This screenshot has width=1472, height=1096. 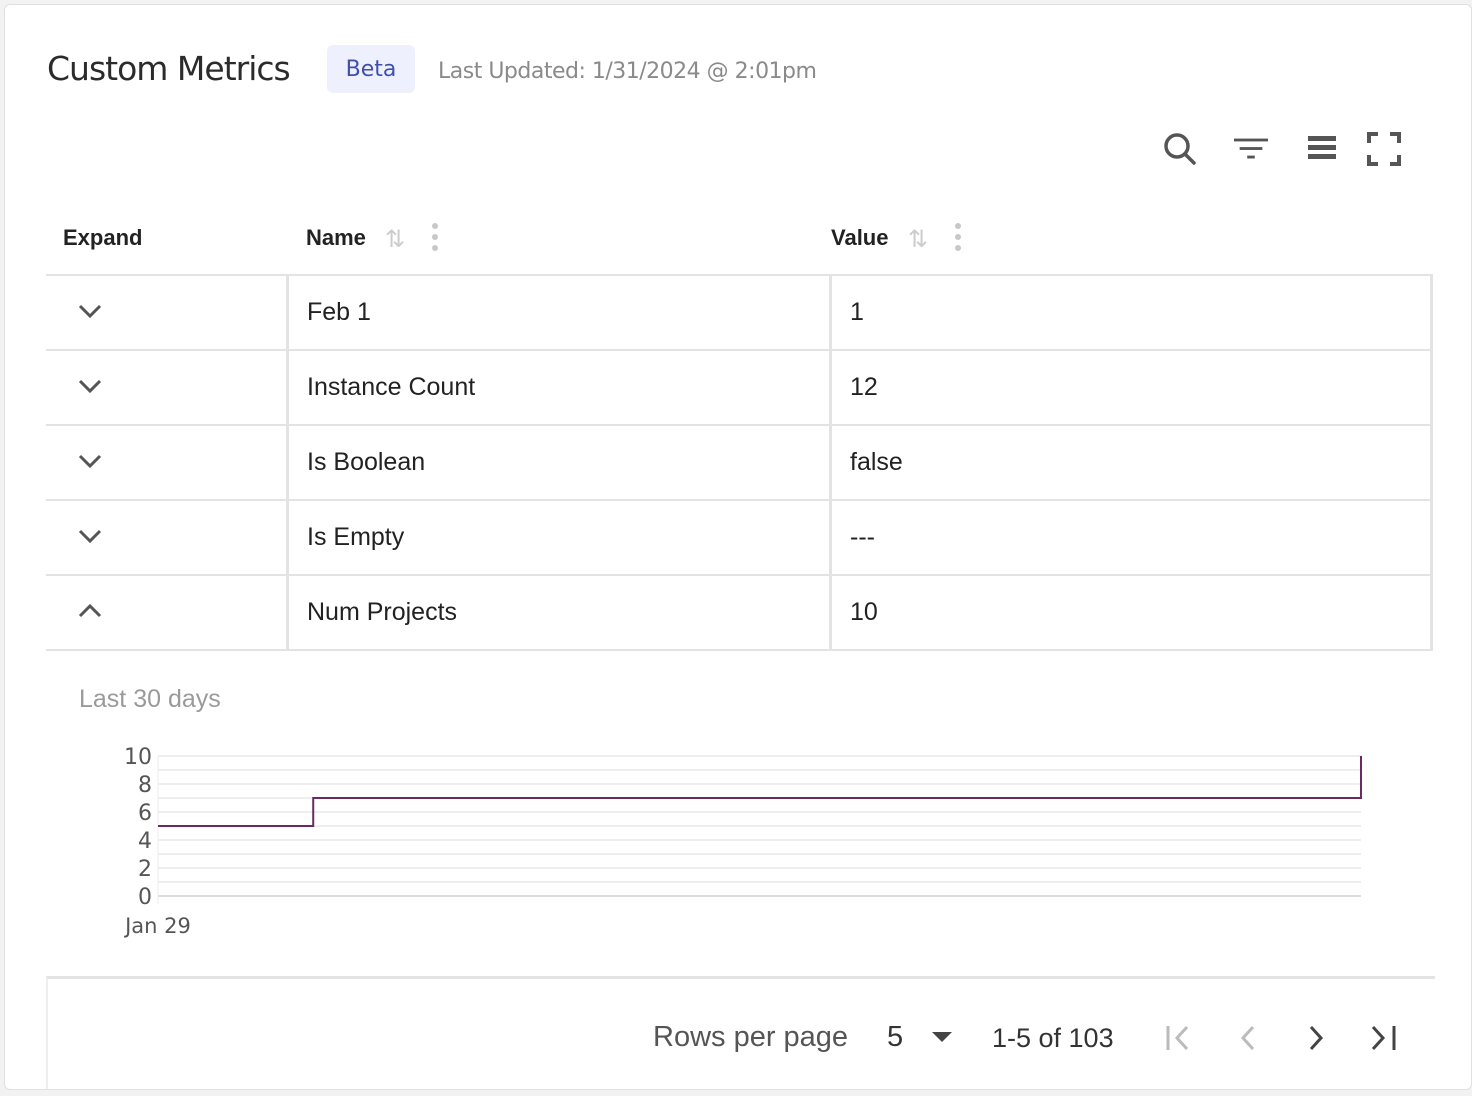 What do you see at coordinates (1131, 312) in the screenshot?
I see `value-cell: 1` at bounding box center [1131, 312].